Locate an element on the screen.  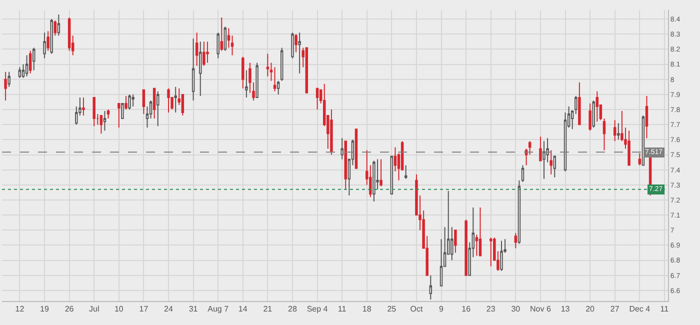
x-tick-label: 21 is located at coordinates (268, 309).